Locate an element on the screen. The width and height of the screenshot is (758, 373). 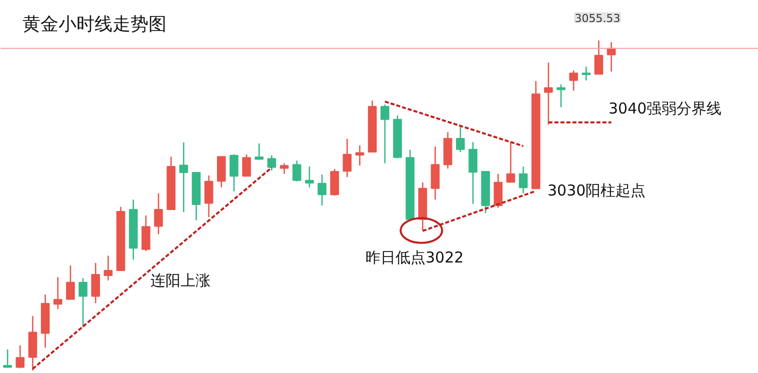
annotation: 3040强弱分界线 is located at coordinates (665, 109).